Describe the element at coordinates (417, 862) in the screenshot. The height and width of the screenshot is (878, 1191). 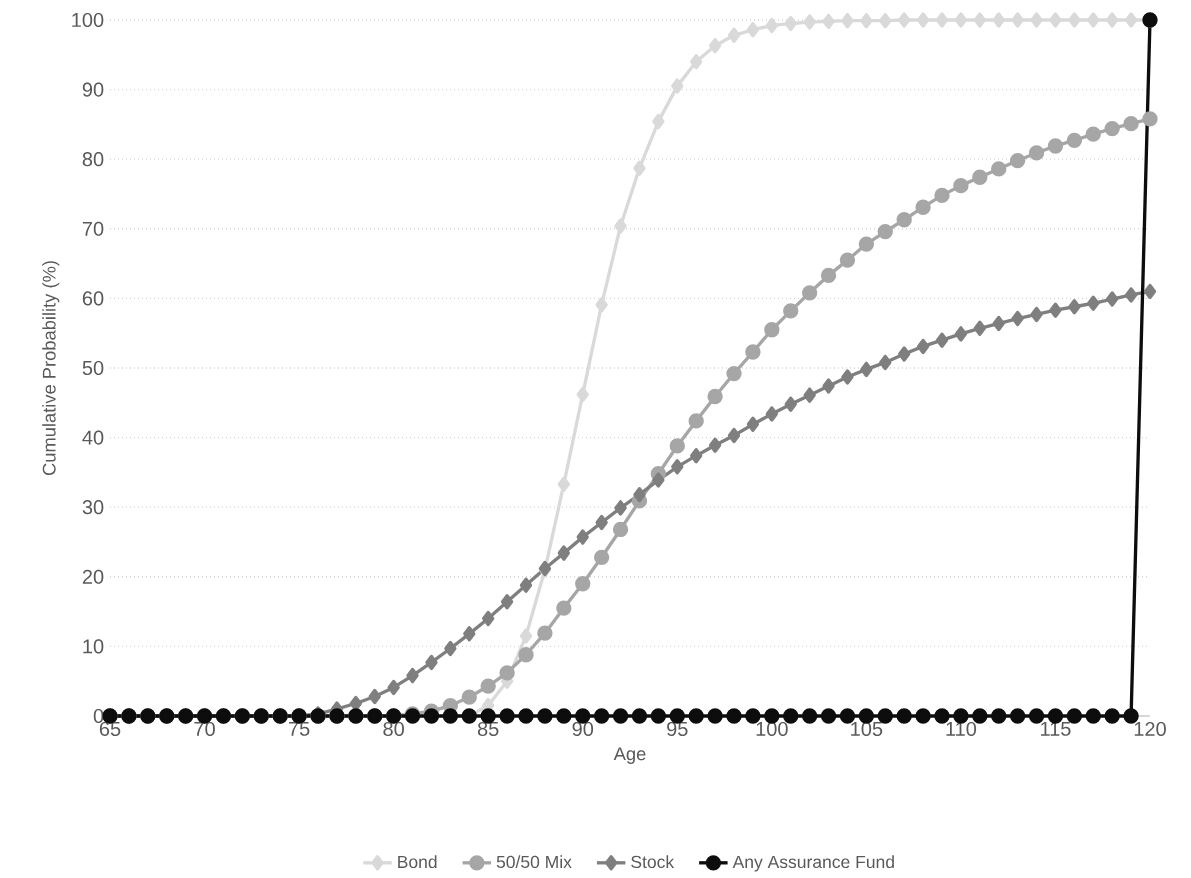
I see `legend-label: Bond` at that location.